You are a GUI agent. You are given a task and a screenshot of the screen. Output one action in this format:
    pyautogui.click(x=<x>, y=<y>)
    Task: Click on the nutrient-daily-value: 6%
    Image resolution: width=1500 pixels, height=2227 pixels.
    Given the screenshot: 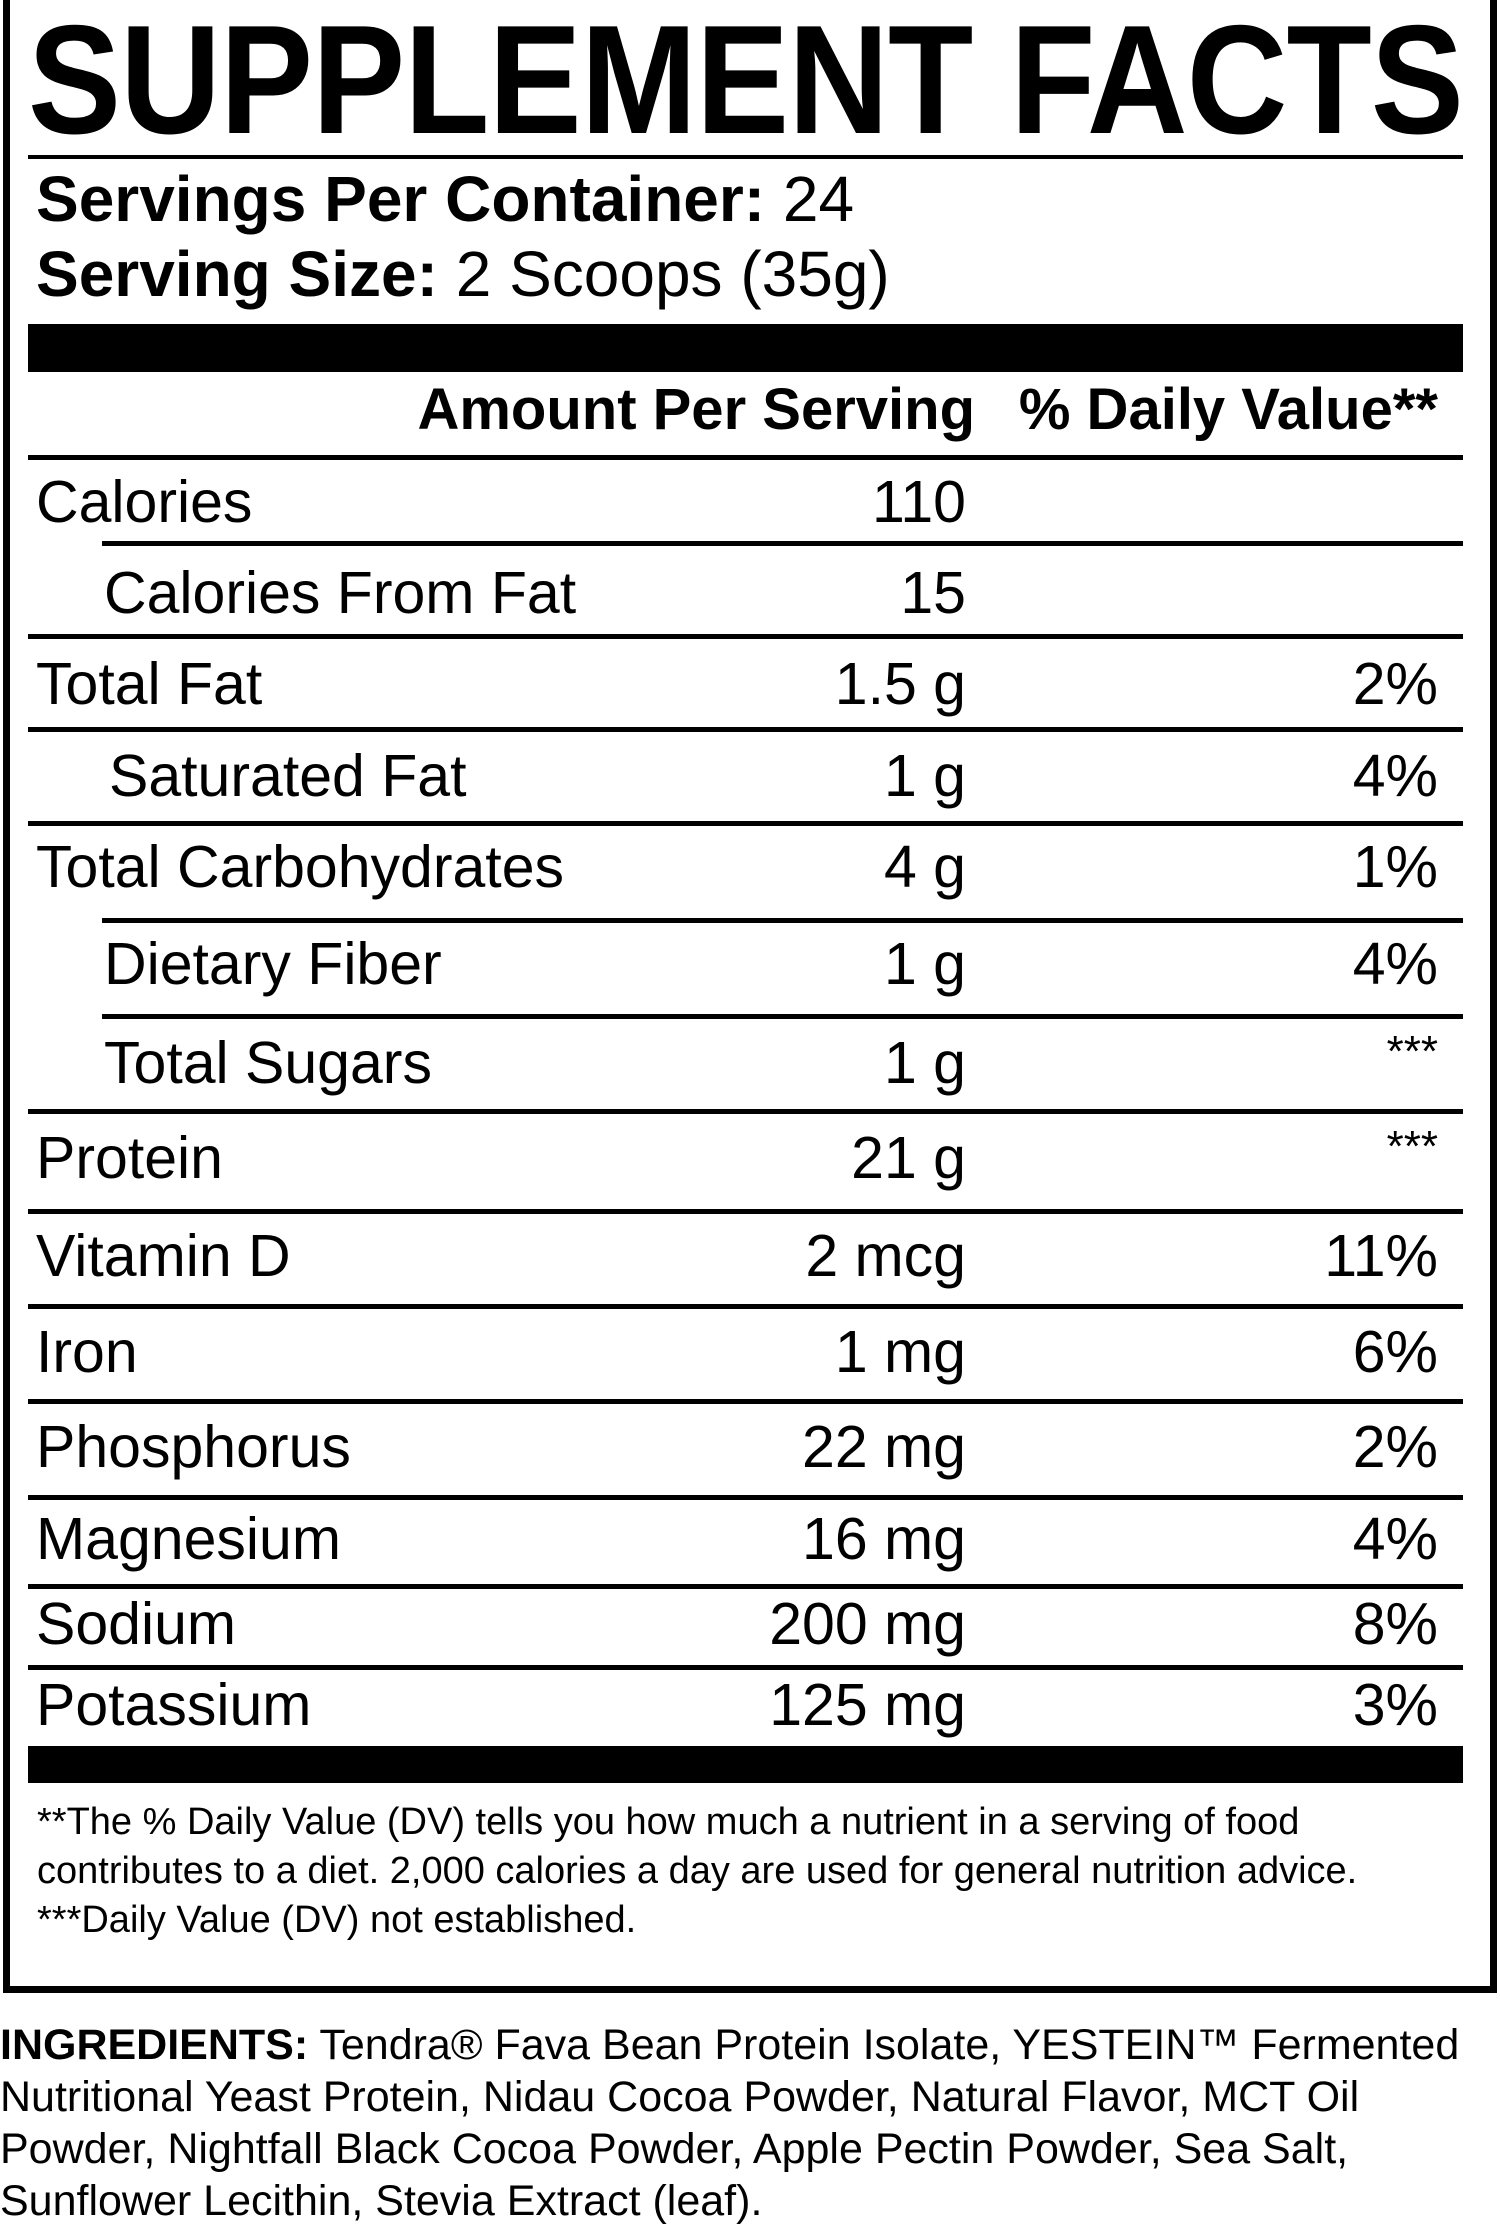 What is the action you would take?
    pyautogui.click(x=1395, y=1352)
    